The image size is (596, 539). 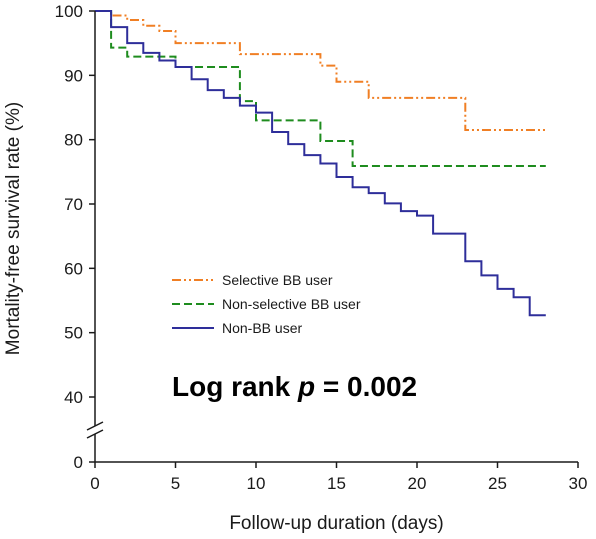 I want to click on log-rank-value: = 0.002, so click(x=366, y=386).